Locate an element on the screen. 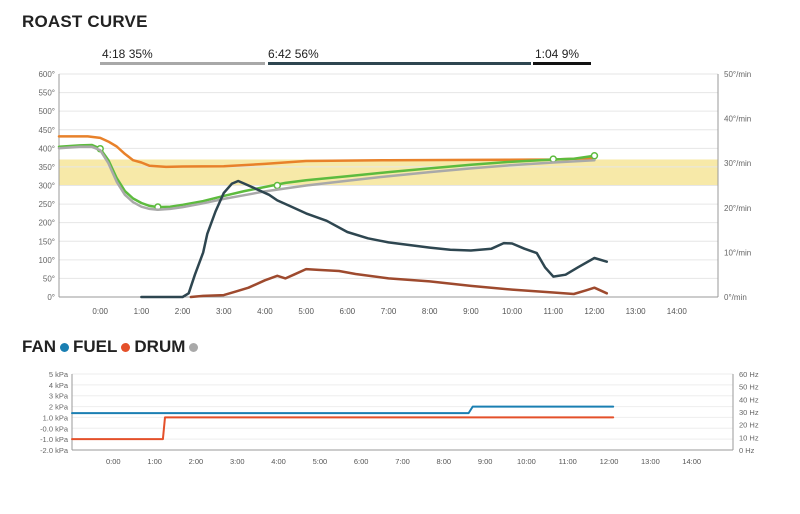 The image size is (800, 514). series-green-line is located at coordinates (326, 176).